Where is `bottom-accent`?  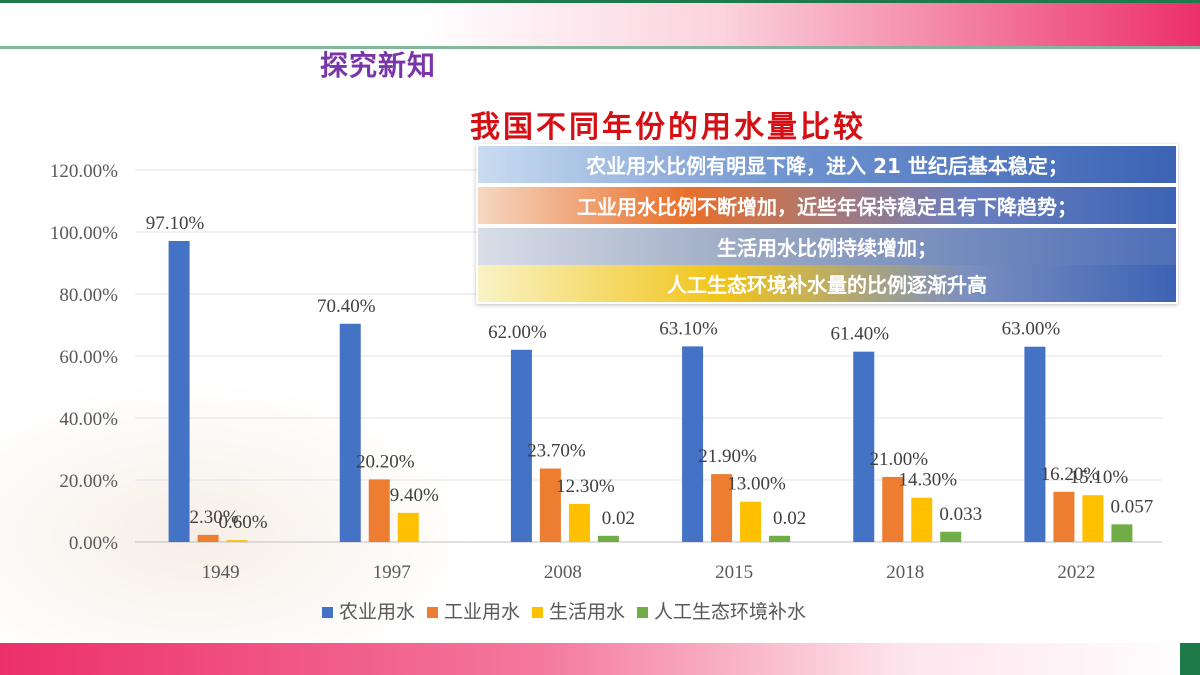 bottom-accent is located at coordinates (1190, 659).